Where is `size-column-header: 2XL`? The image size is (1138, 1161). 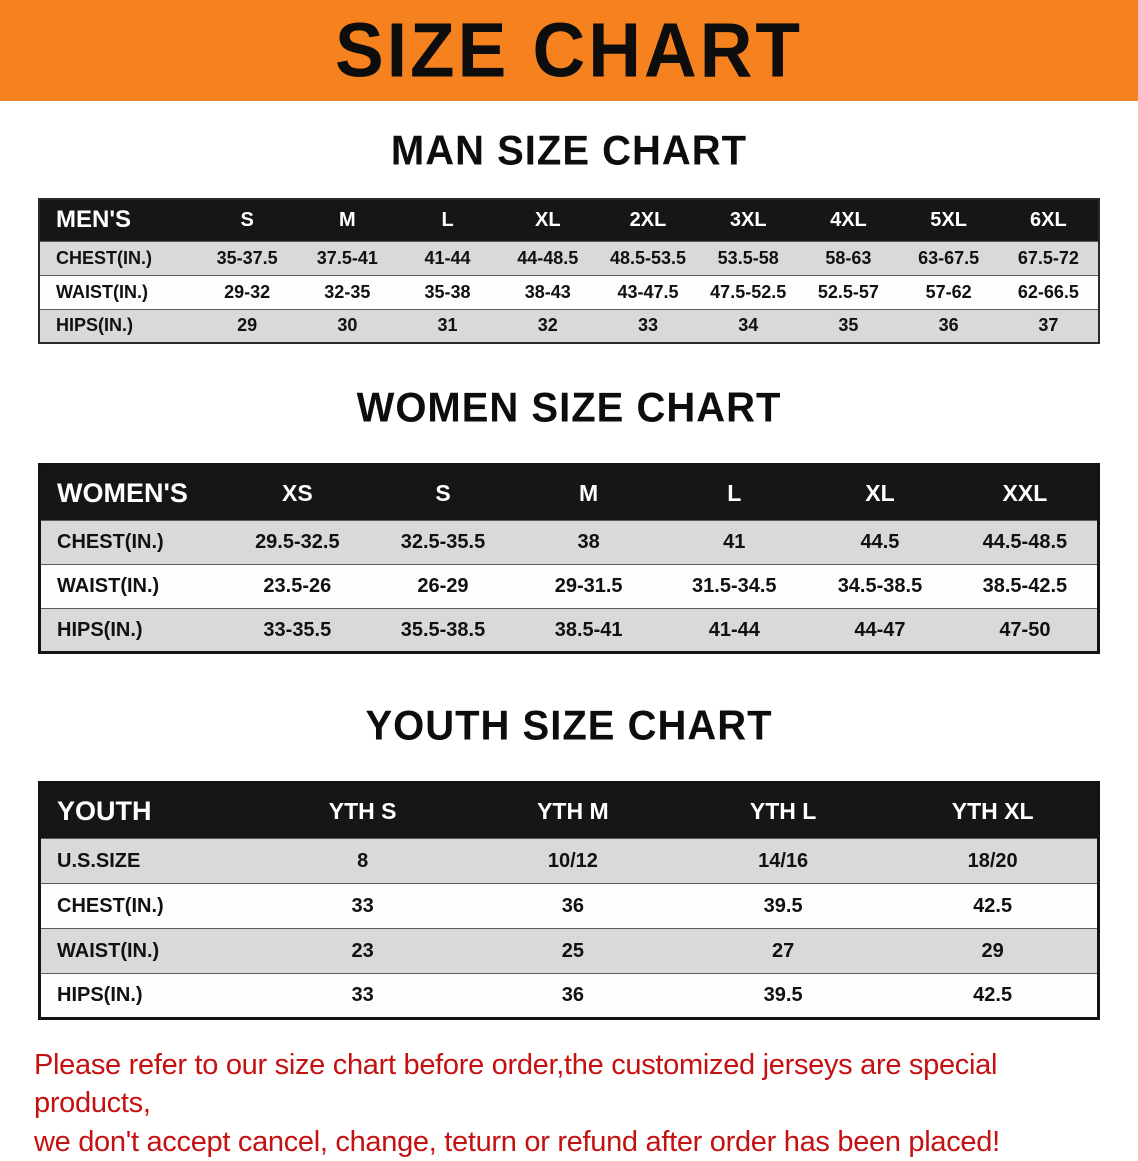
size-column-header: 2XL is located at coordinates (648, 219).